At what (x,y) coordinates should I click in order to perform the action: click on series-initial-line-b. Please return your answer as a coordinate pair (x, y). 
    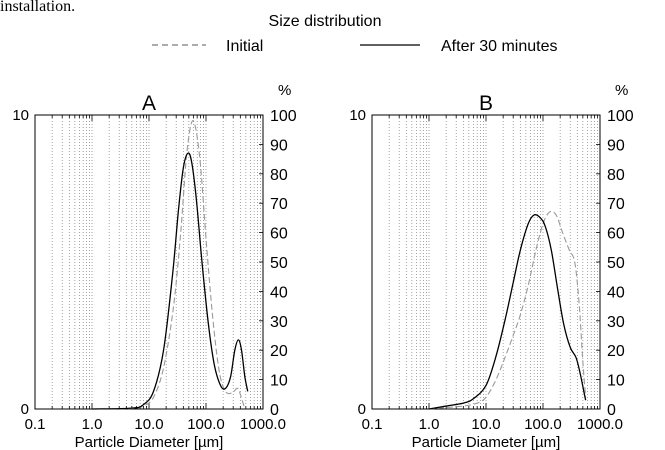
    Looking at the image, I should click on (507, 310).